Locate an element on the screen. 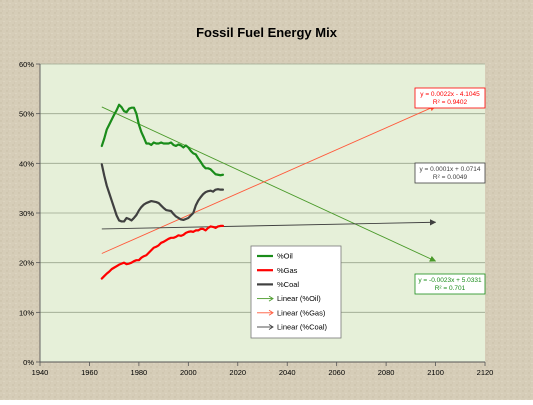 The image size is (533, 405). x-tick-label: 2020 is located at coordinates (237, 372).